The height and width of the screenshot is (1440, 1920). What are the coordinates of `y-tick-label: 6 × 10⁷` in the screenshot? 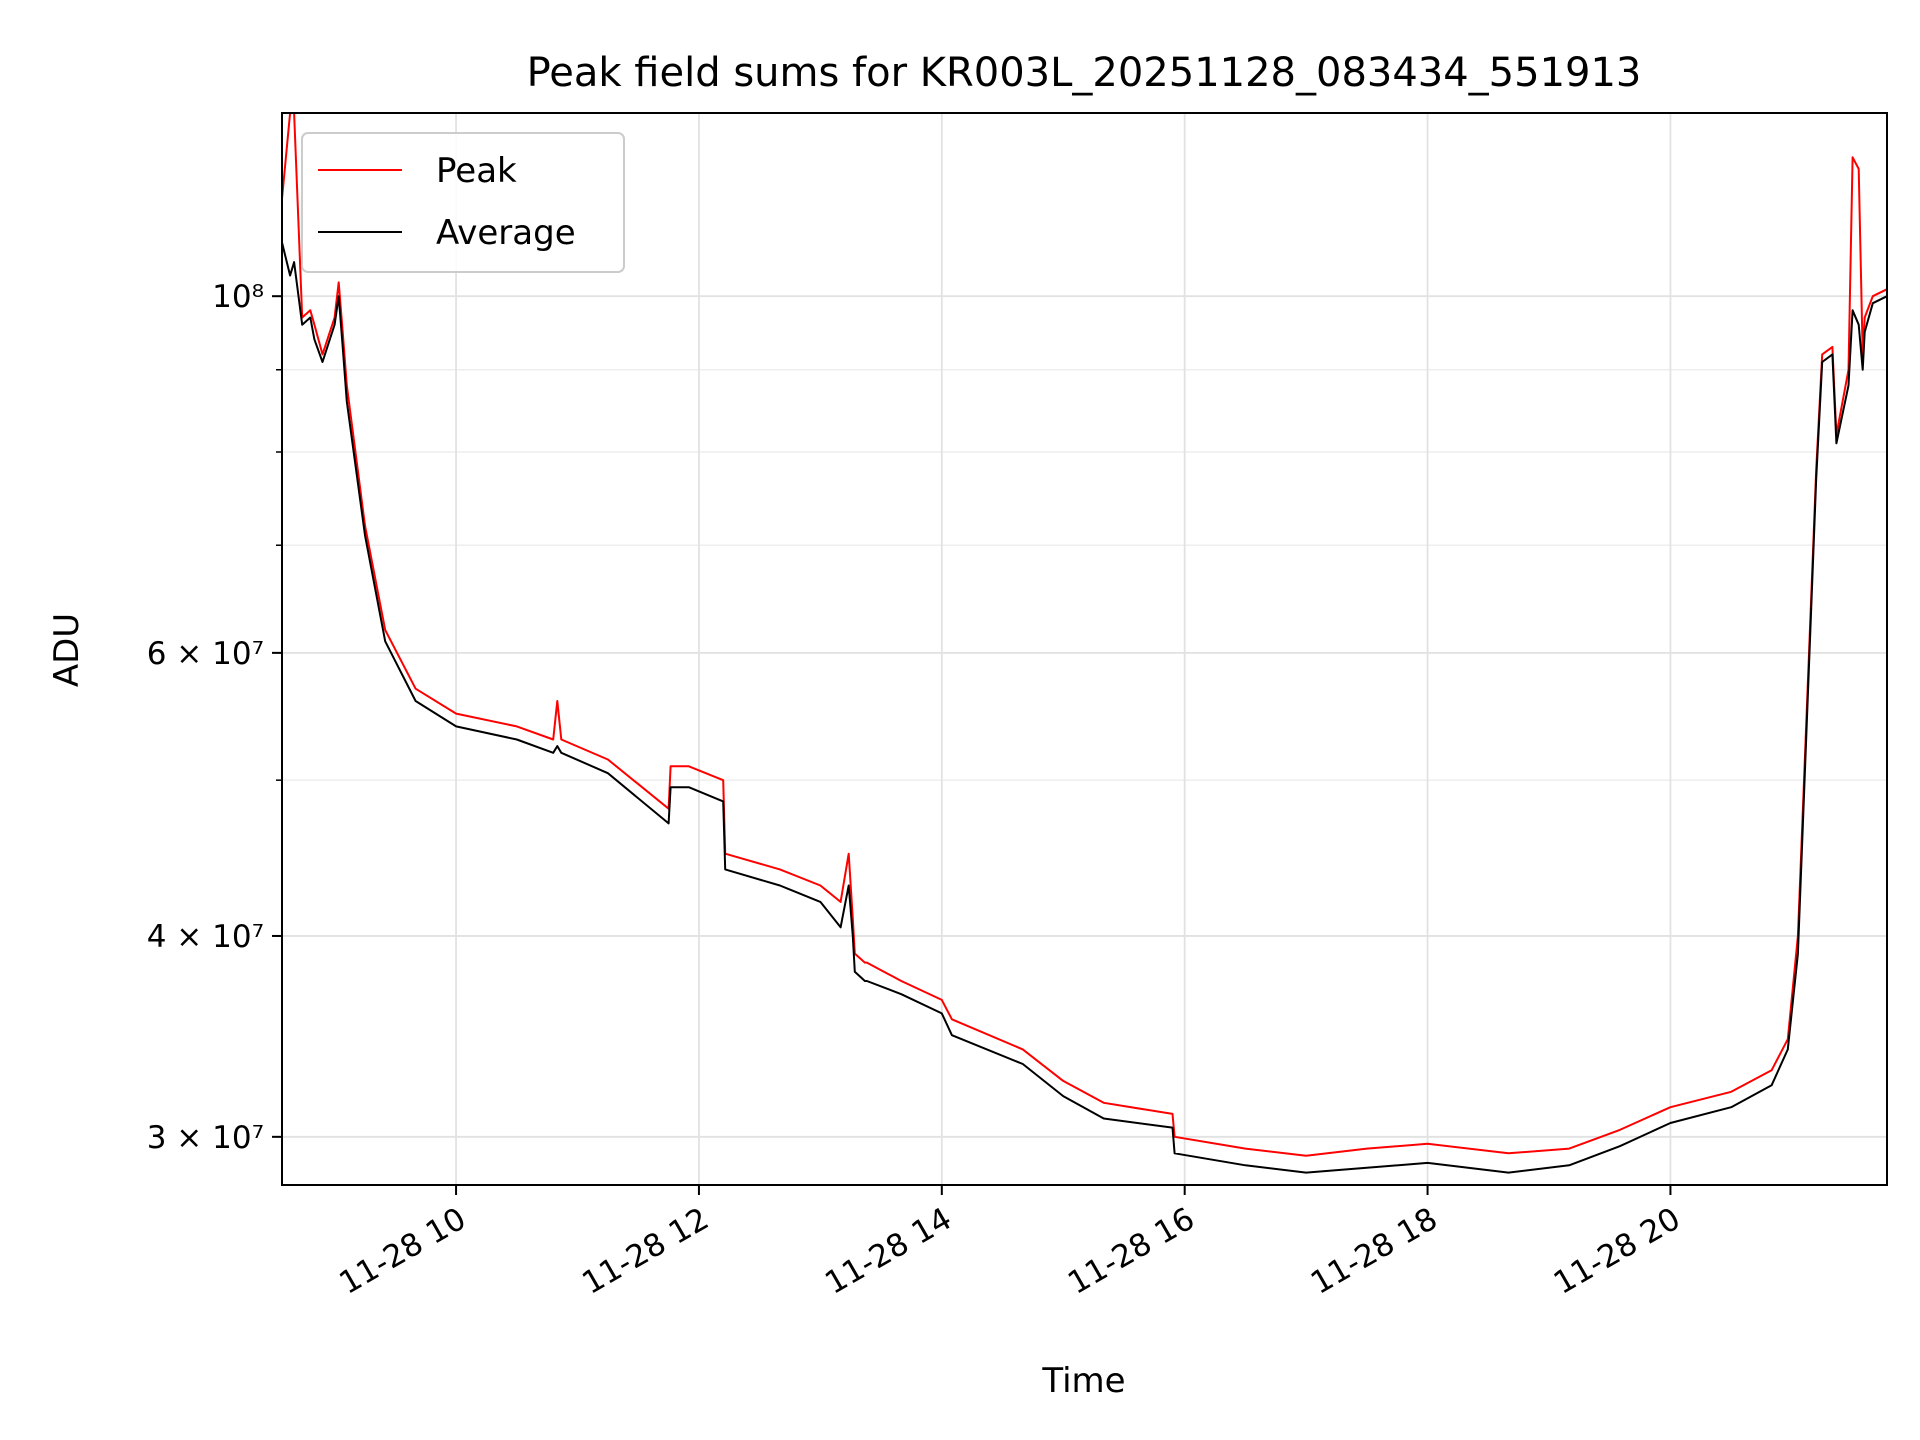 It's located at (205, 654).